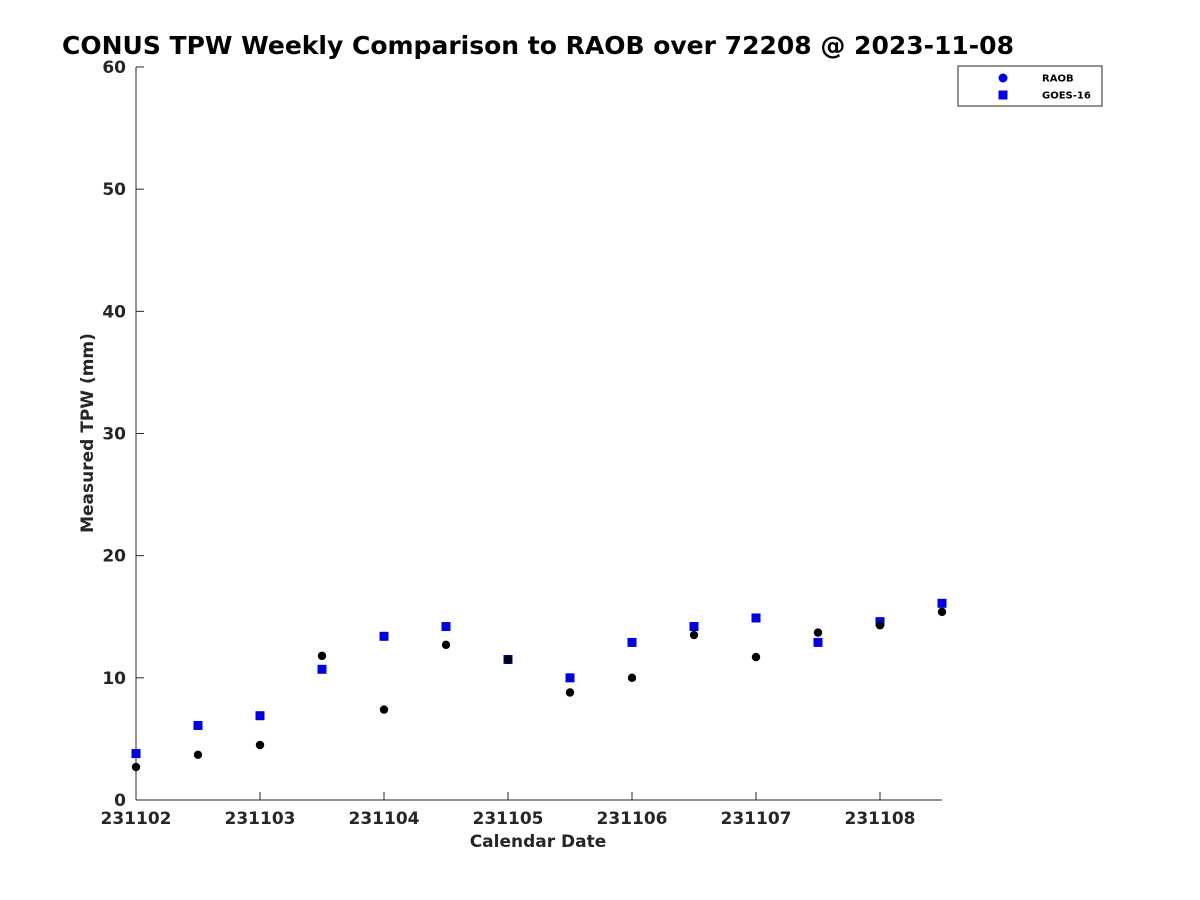  What do you see at coordinates (136, 819) in the screenshot?
I see `x-tick-label: 231102` at bounding box center [136, 819].